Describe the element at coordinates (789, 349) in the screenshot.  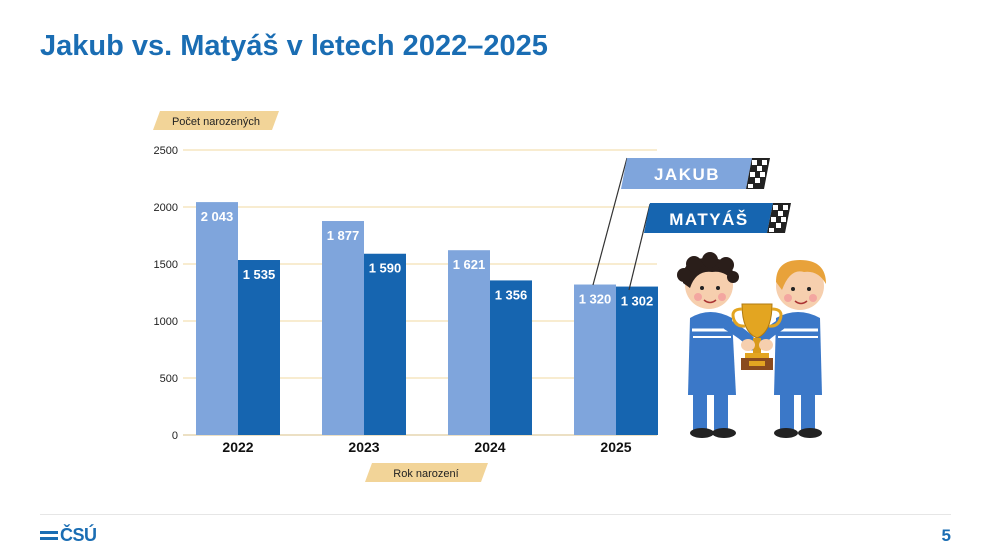
I see `right-kid-icon` at that location.